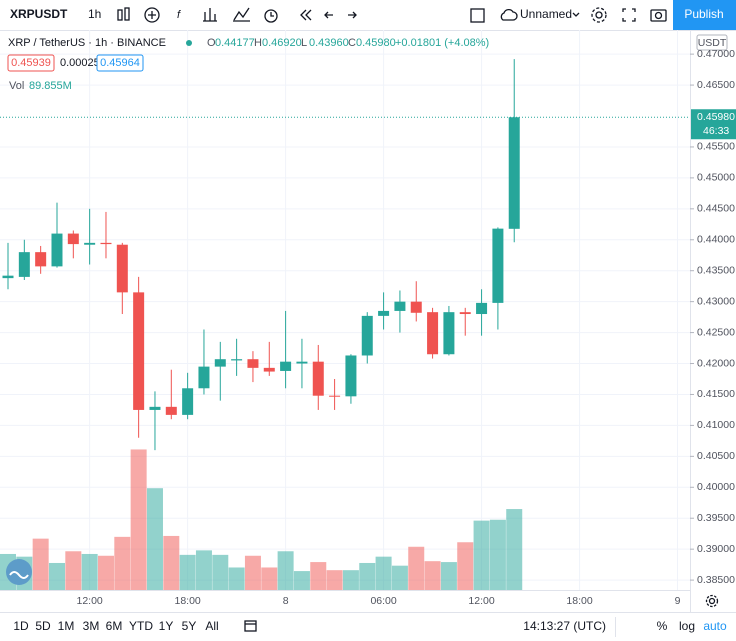 This screenshot has width=736, height=641. Describe the element at coordinates (716, 270) in the screenshot. I see `y-tick-label: 0.43500` at that location.